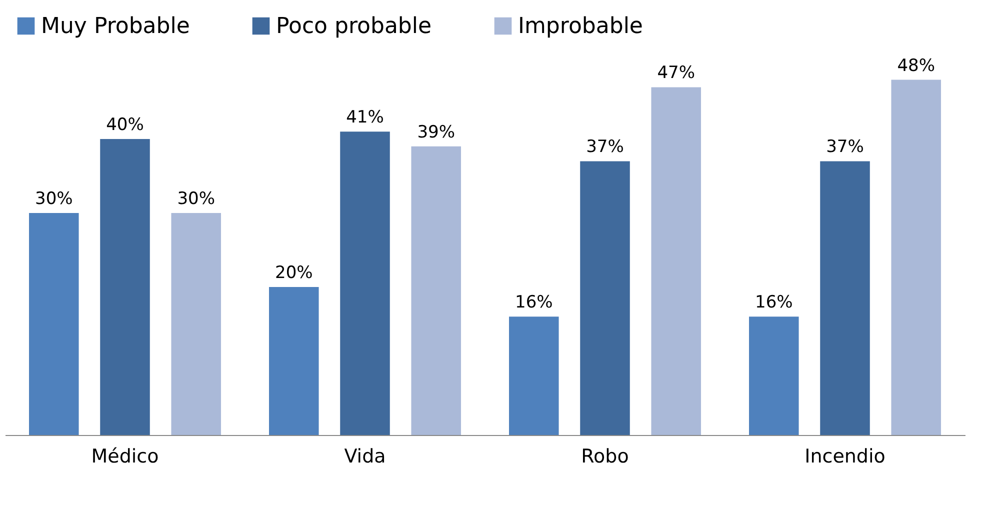  Describe the element at coordinates (580, 26) in the screenshot. I see `legend-label: Improbable` at that location.